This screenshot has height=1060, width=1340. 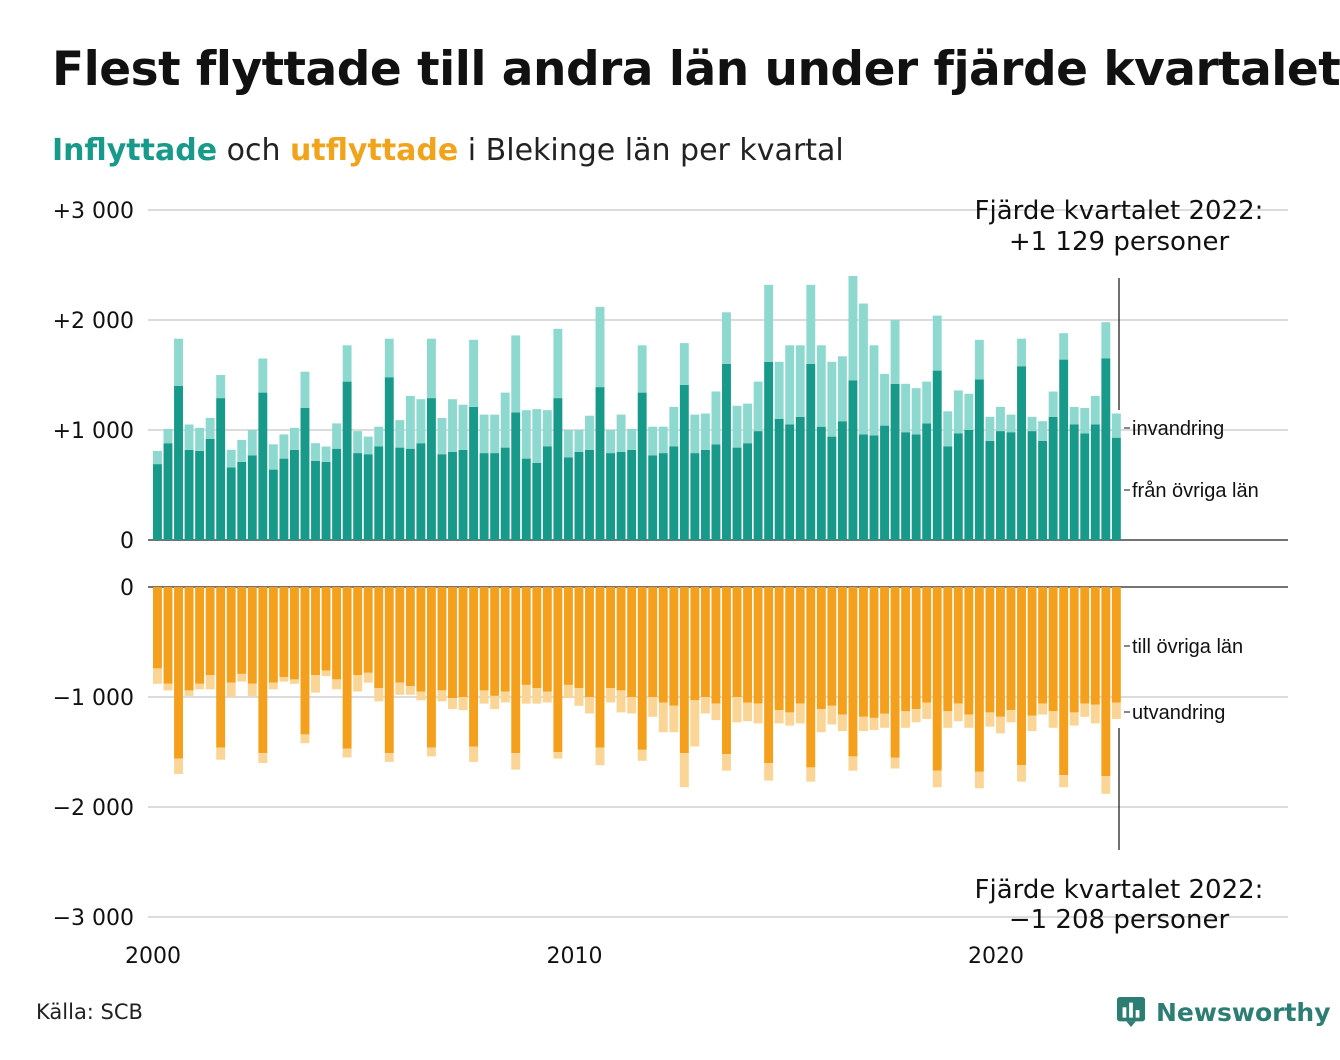 What do you see at coordinates (127, 588) in the screenshot?
I see `outflow-ytick-label: 0` at bounding box center [127, 588].